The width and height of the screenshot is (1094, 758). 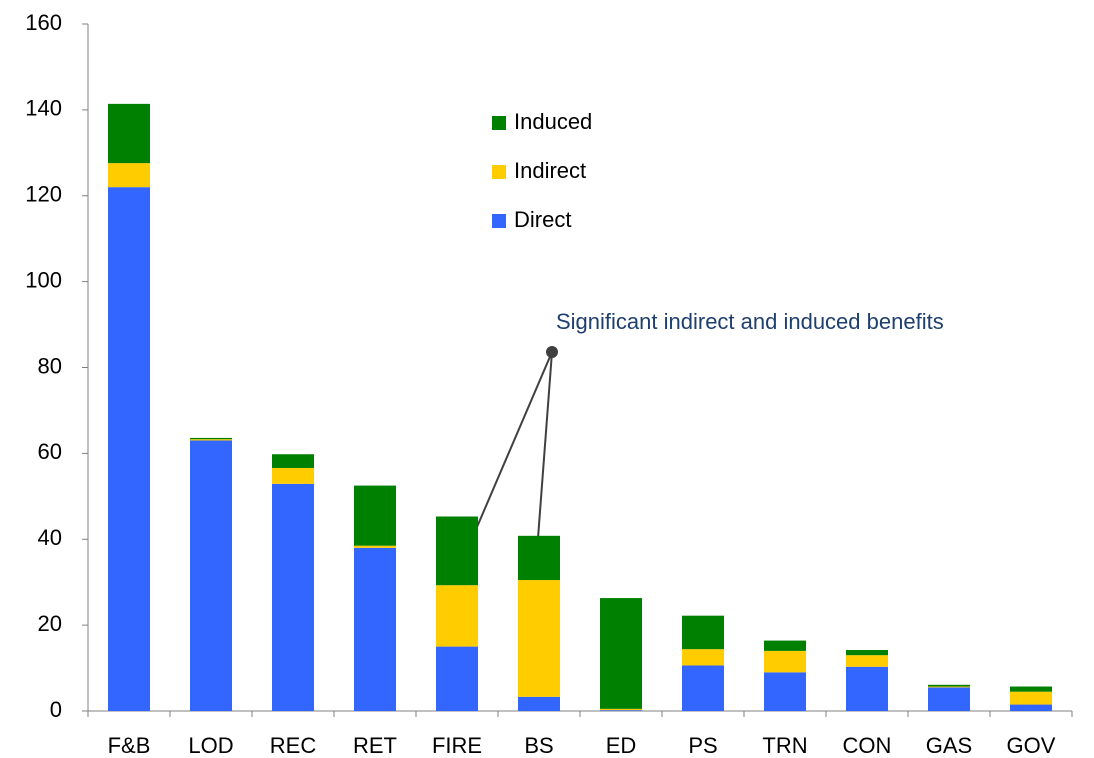 What do you see at coordinates (542, 219) in the screenshot?
I see `legend-label: Direct` at bounding box center [542, 219].